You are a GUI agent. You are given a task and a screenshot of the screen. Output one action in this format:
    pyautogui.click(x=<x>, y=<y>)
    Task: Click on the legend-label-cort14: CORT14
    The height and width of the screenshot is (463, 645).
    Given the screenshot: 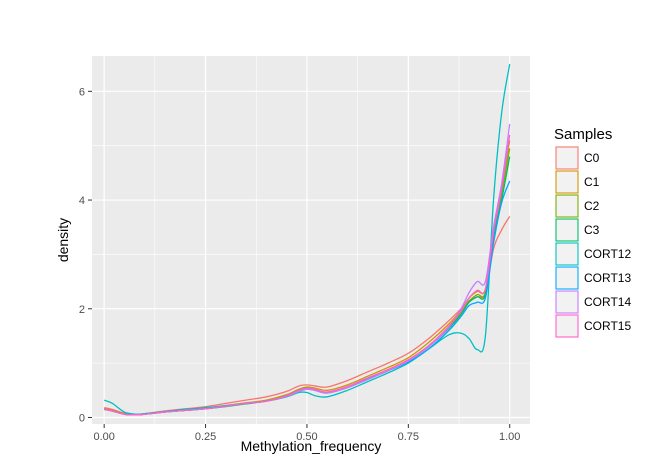 What is the action you would take?
    pyautogui.click(x=607, y=302)
    